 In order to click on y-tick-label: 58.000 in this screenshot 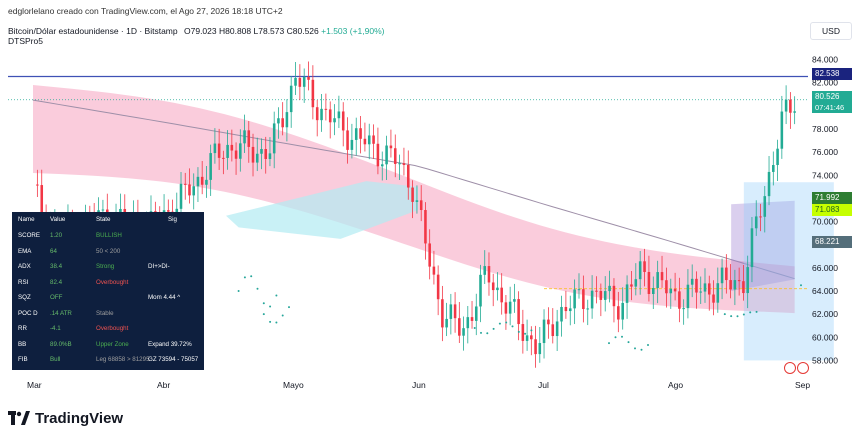, I will do `click(825, 360)`.